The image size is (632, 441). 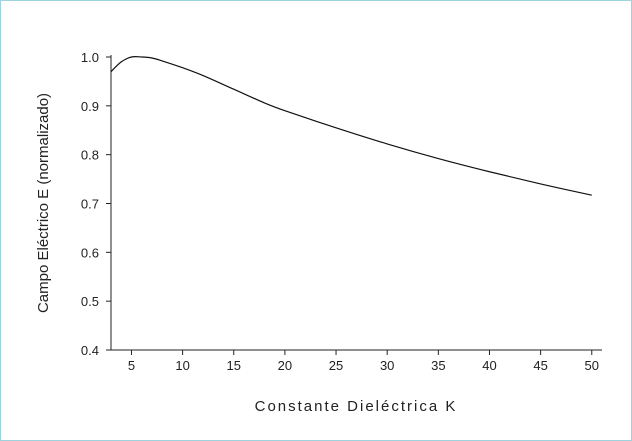 What do you see at coordinates (90, 57) in the screenshot?
I see `y-tick-label: 1.0` at bounding box center [90, 57].